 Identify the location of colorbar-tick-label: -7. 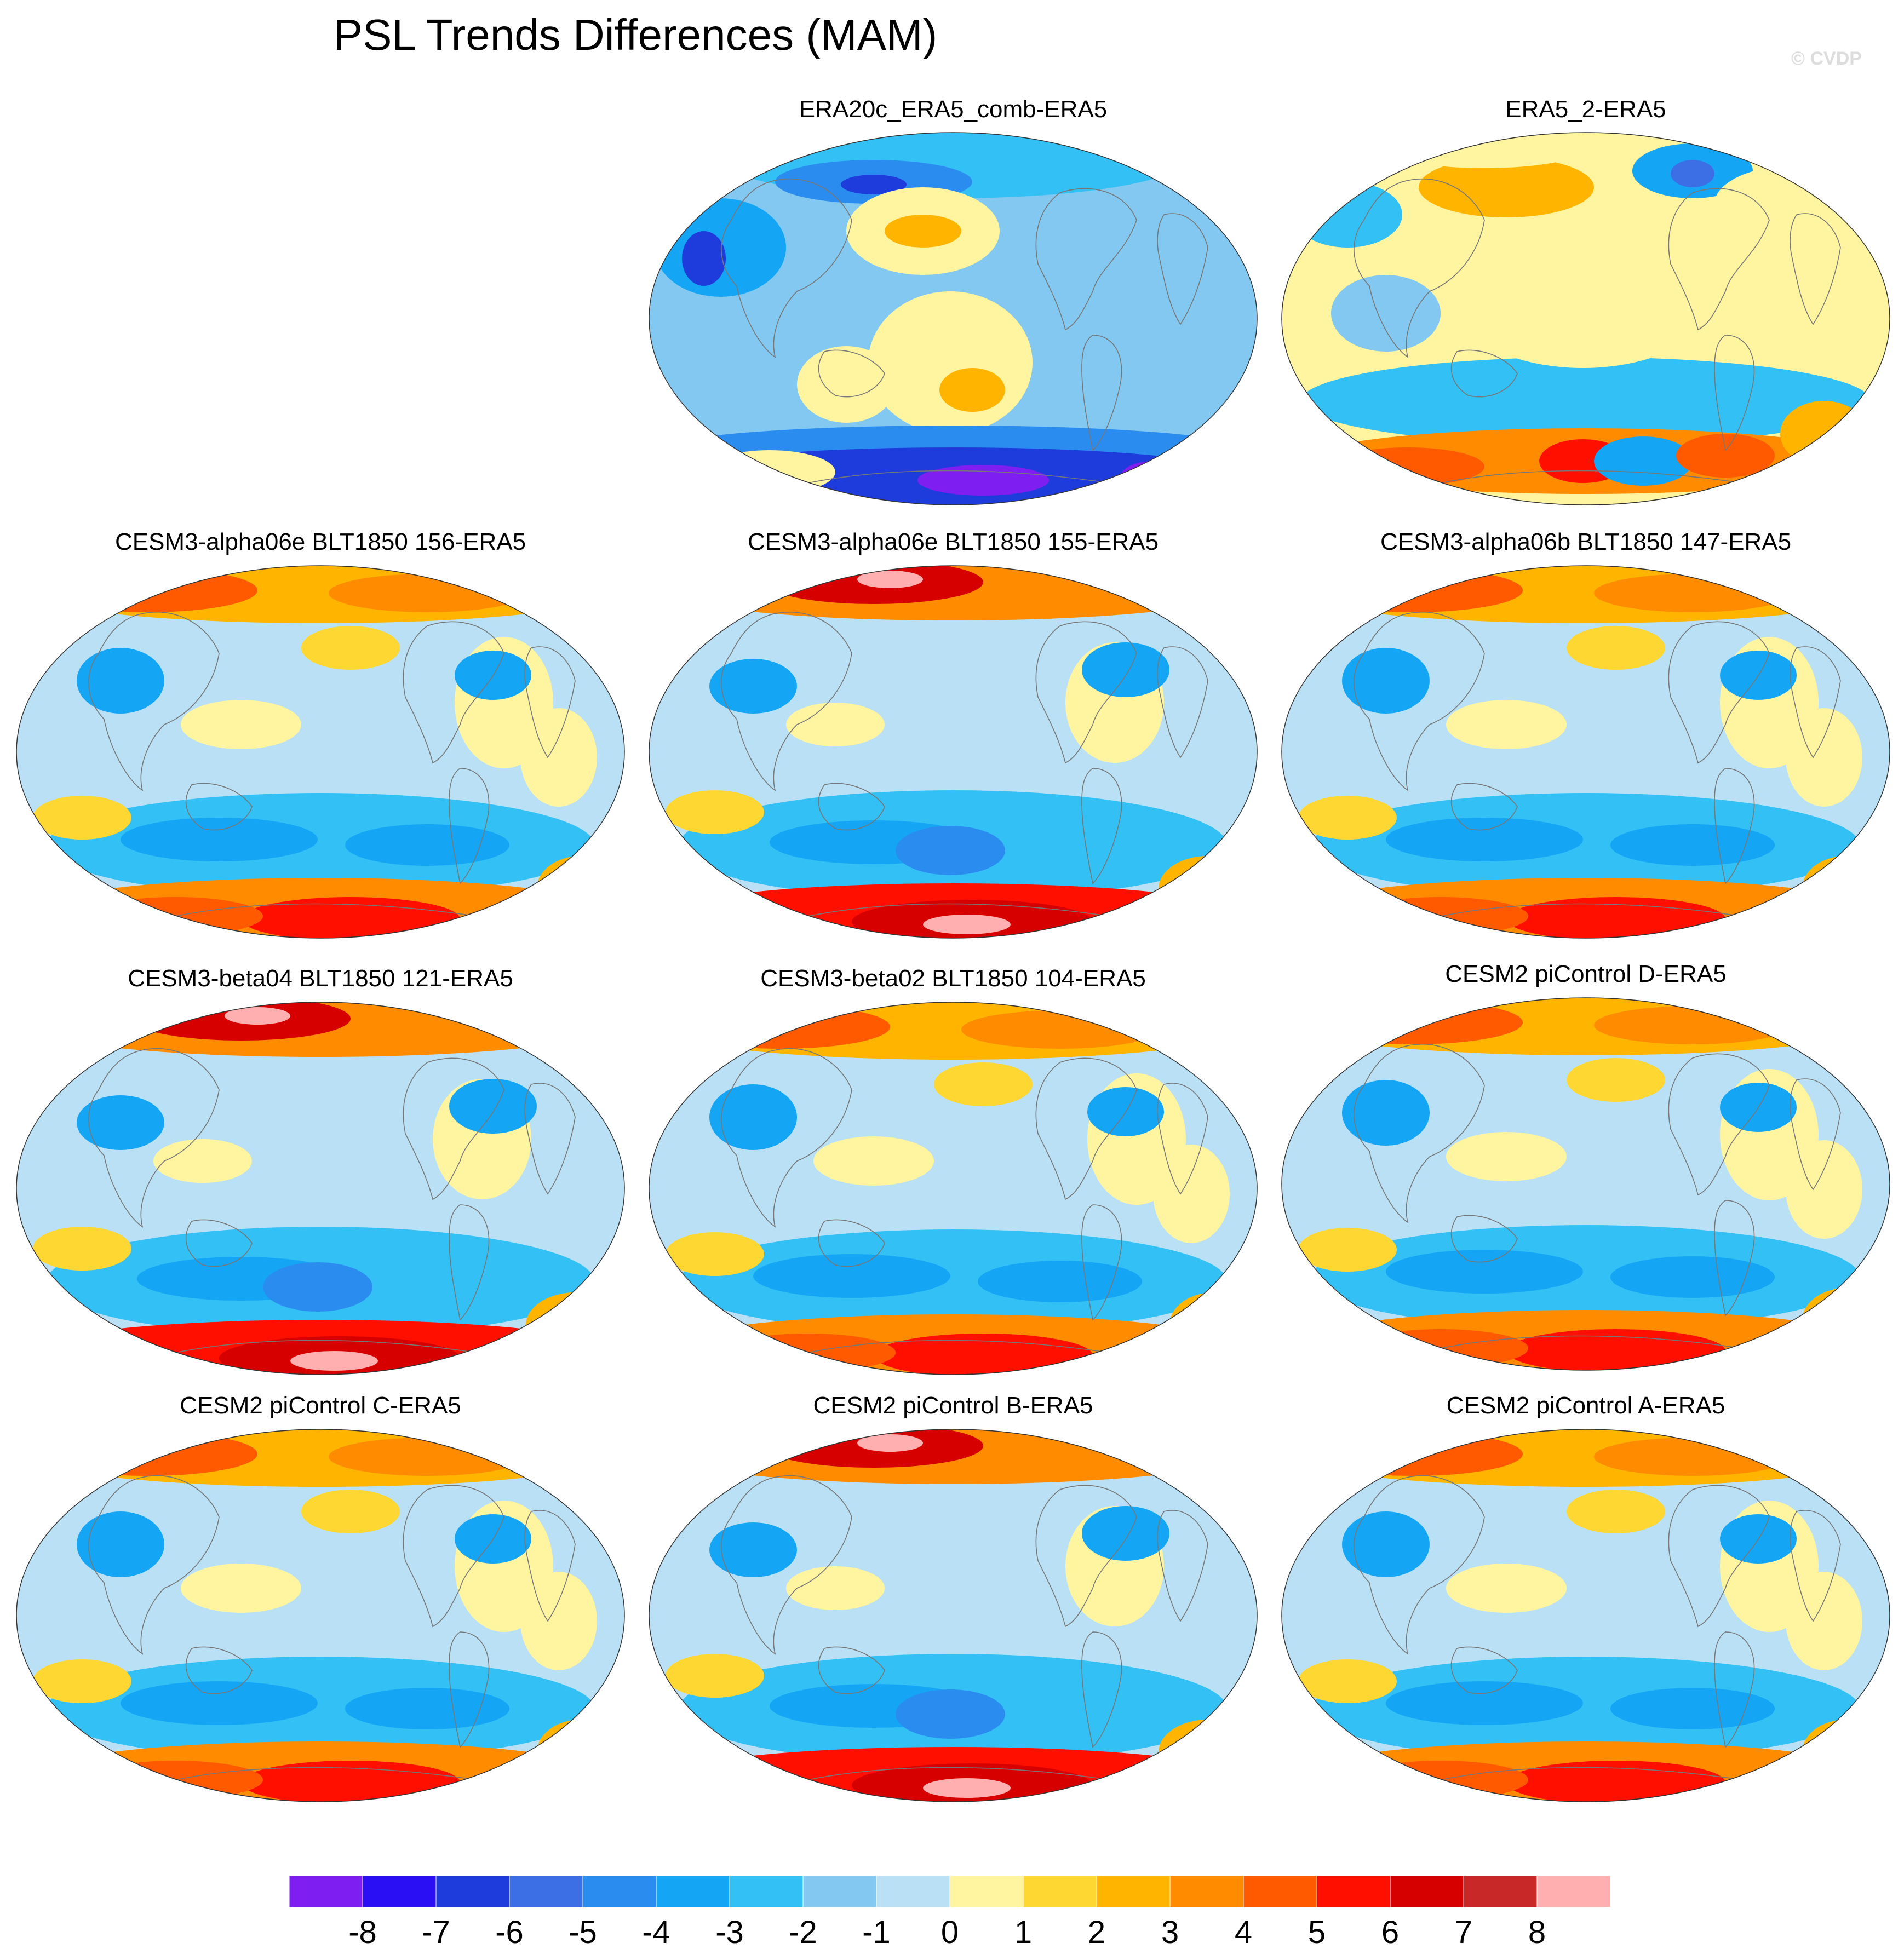
(436, 1932).